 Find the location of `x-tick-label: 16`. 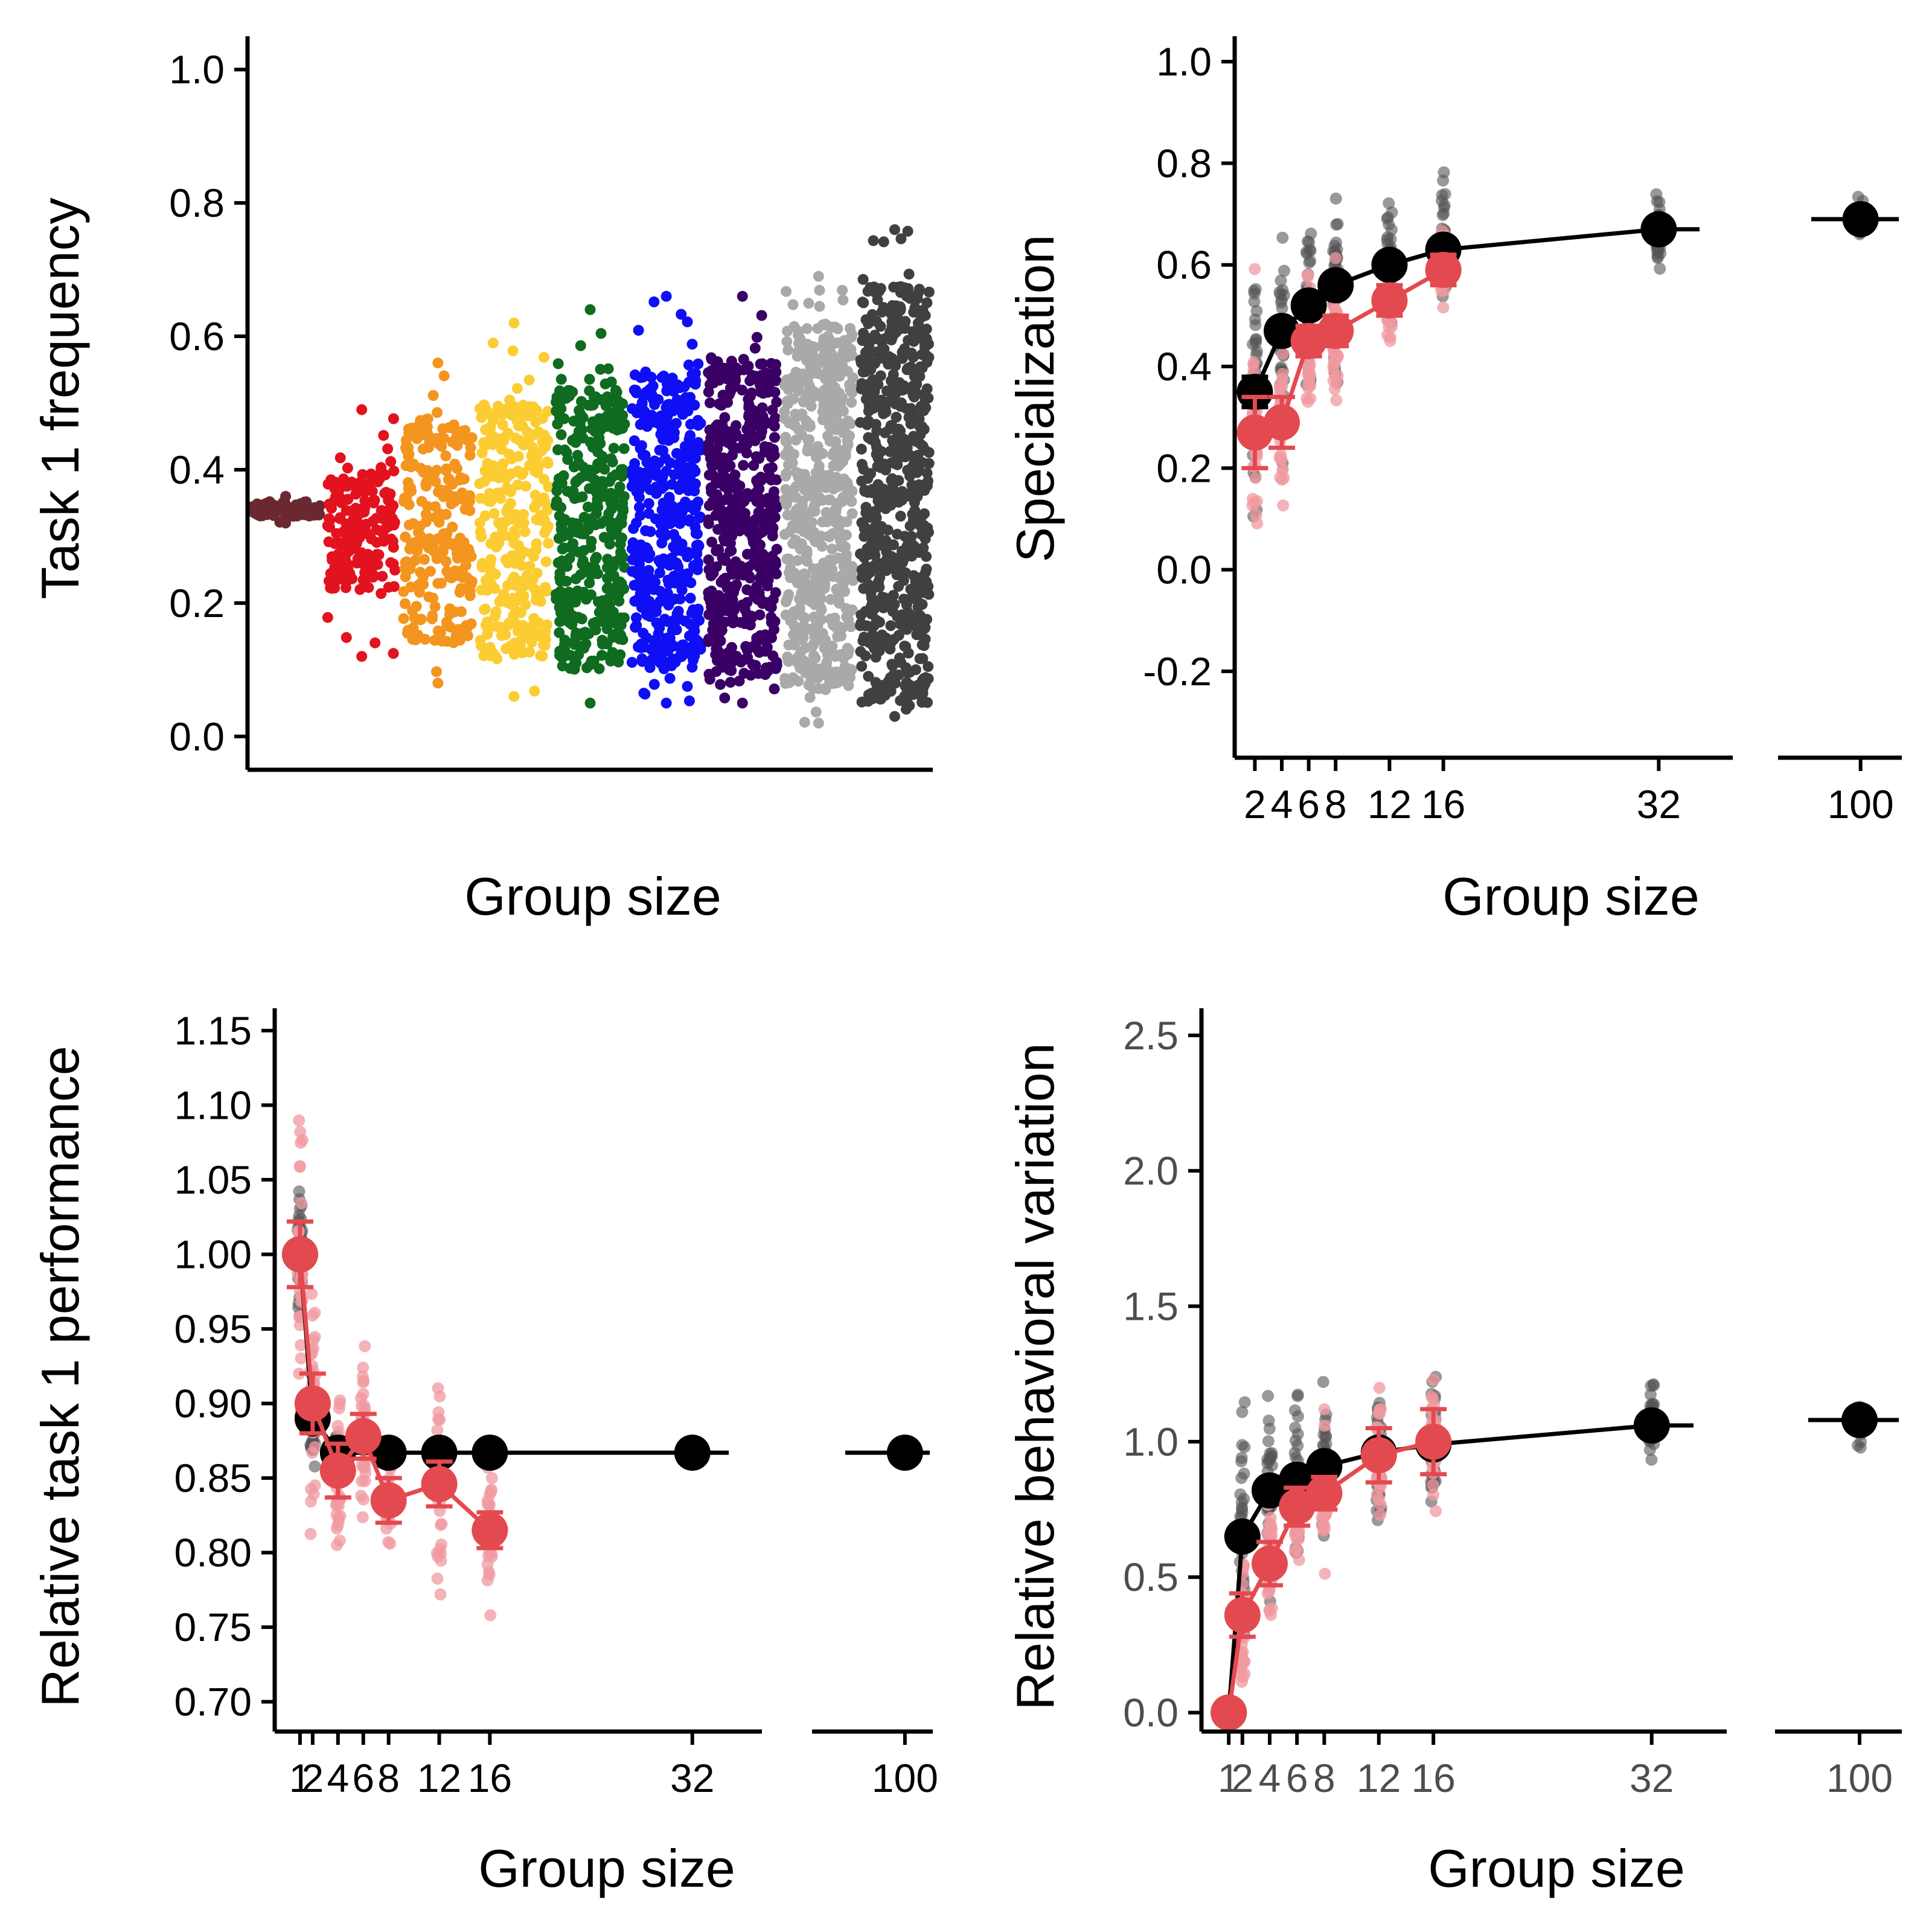

x-tick-label: 16 is located at coordinates (1443, 804).